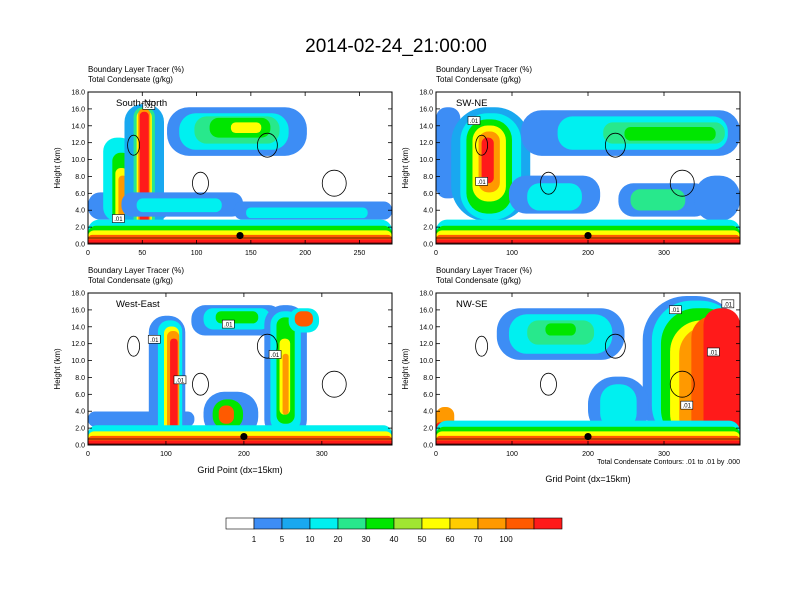 This screenshot has width=792, height=612. What do you see at coordinates (426, 344) in the screenshot?
I see `y-tick-label: 12.0` at bounding box center [426, 344].